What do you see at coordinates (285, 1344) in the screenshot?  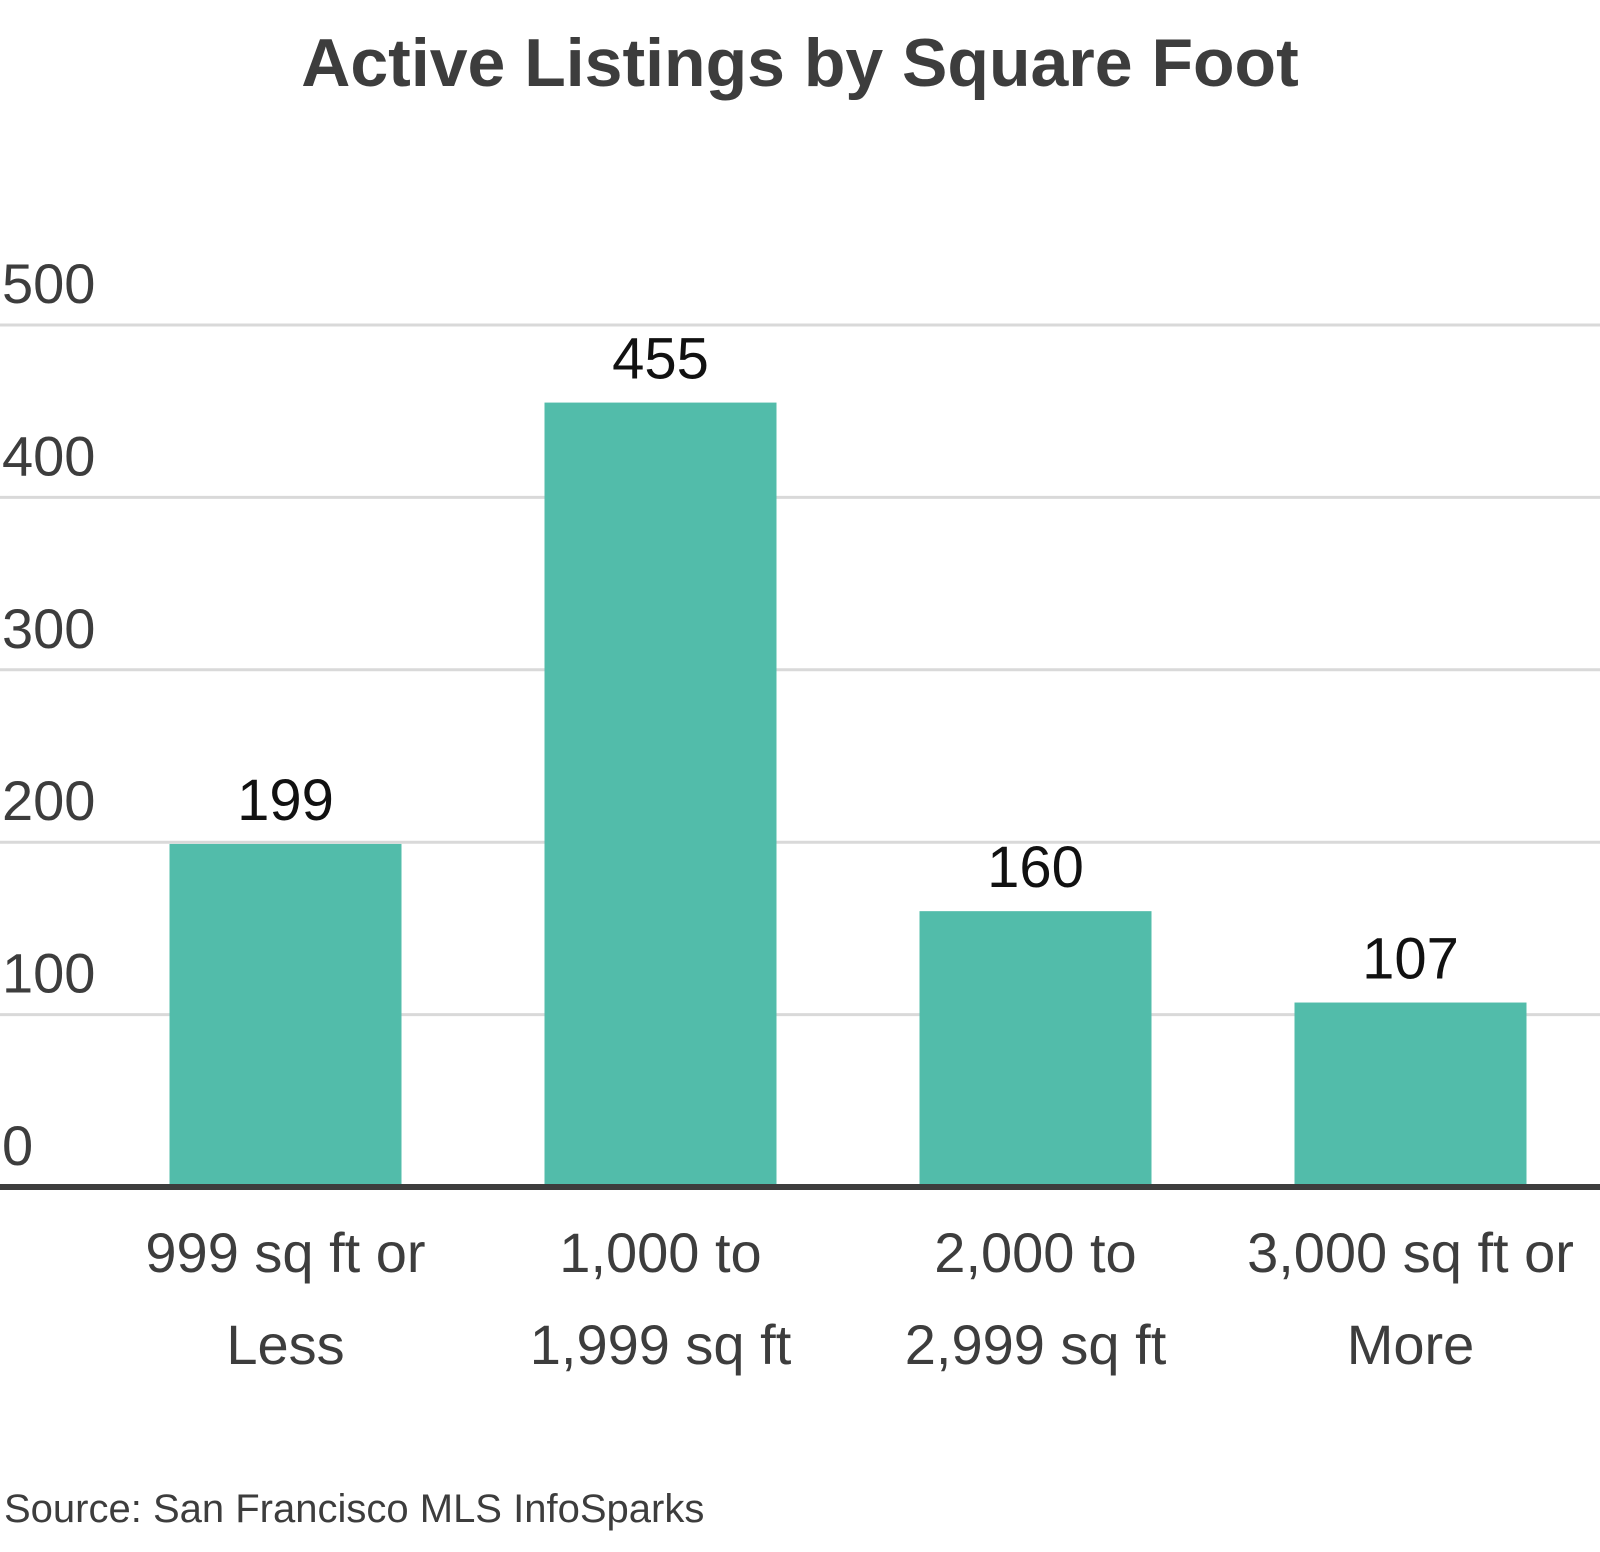 I see `x-tick-label: Less` at bounding box center [285, 1344].